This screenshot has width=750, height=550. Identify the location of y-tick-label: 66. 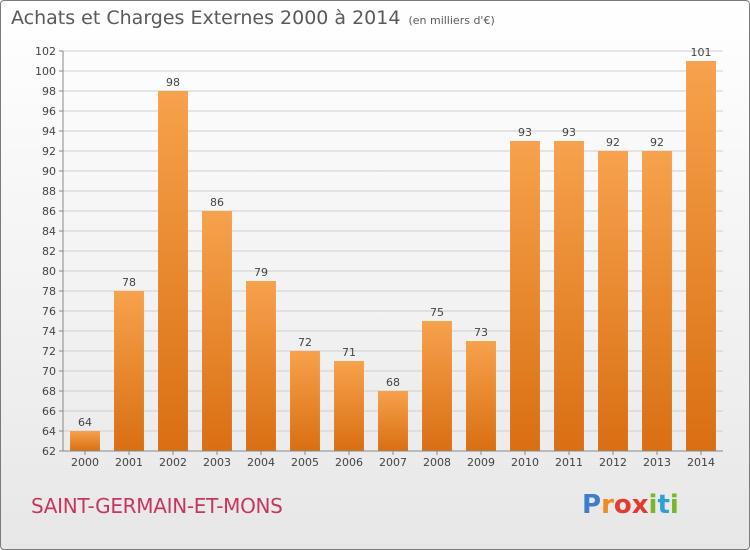
(49, 411).